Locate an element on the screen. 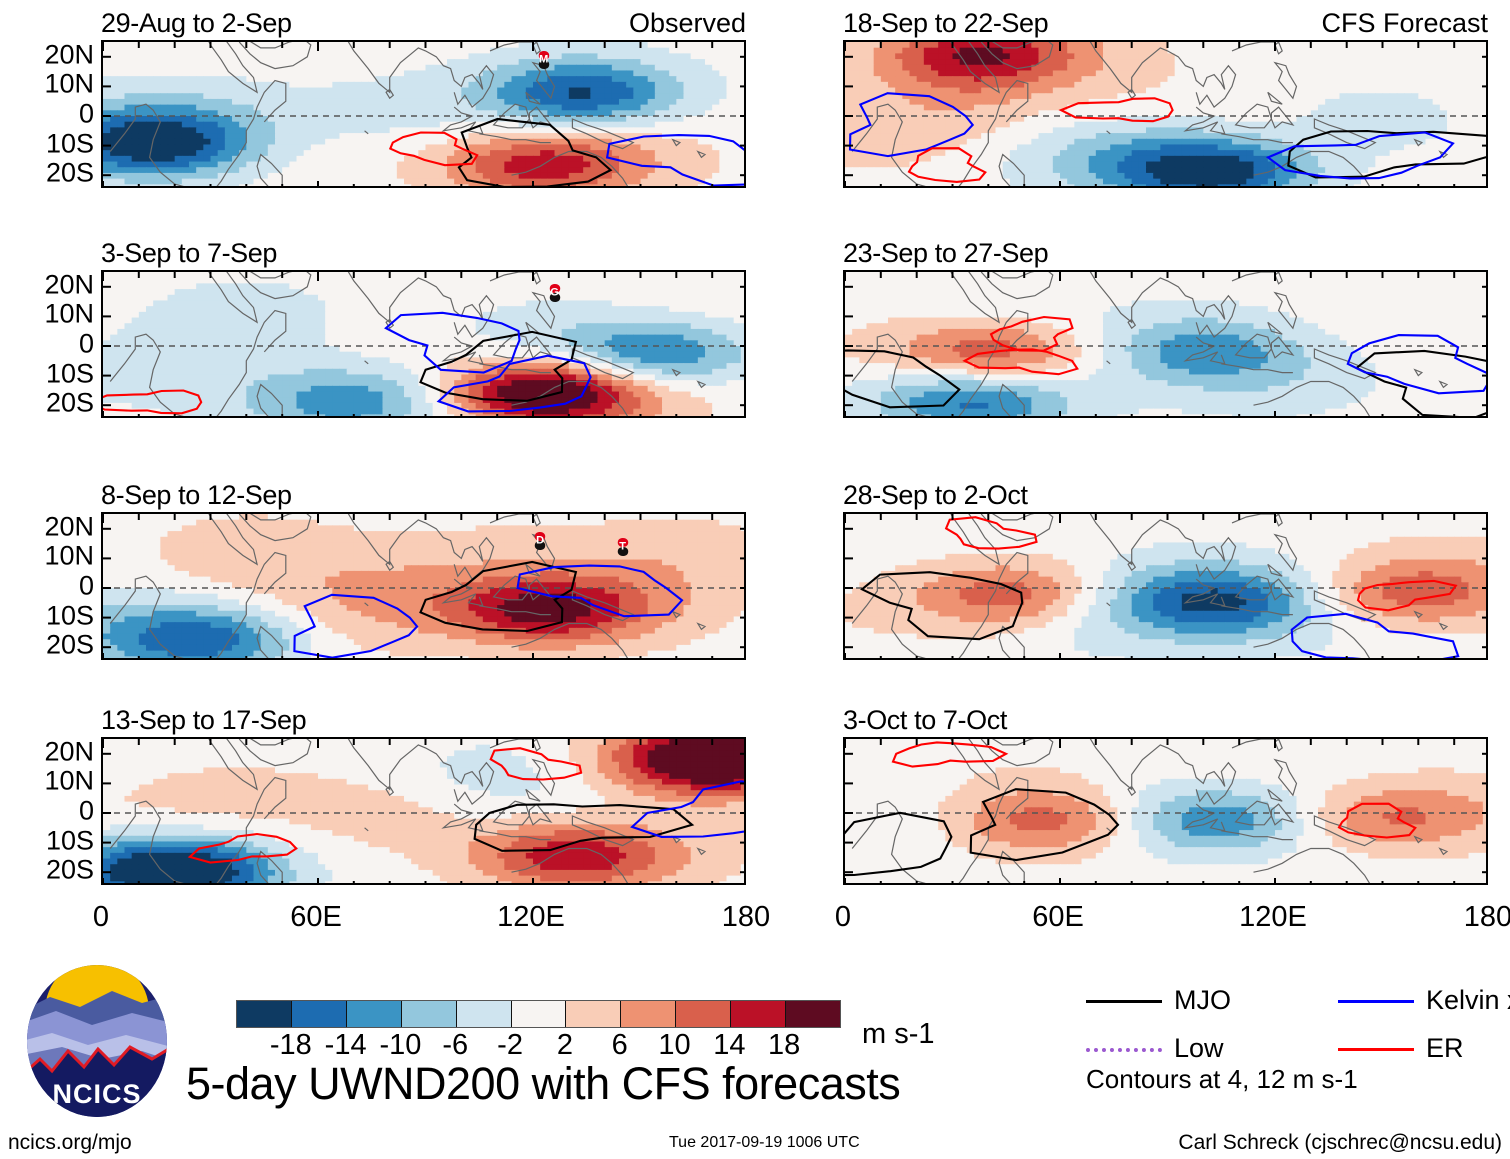  panel-title-3: 13-Sep to 17-Sep is located at coordinates (204, 720).